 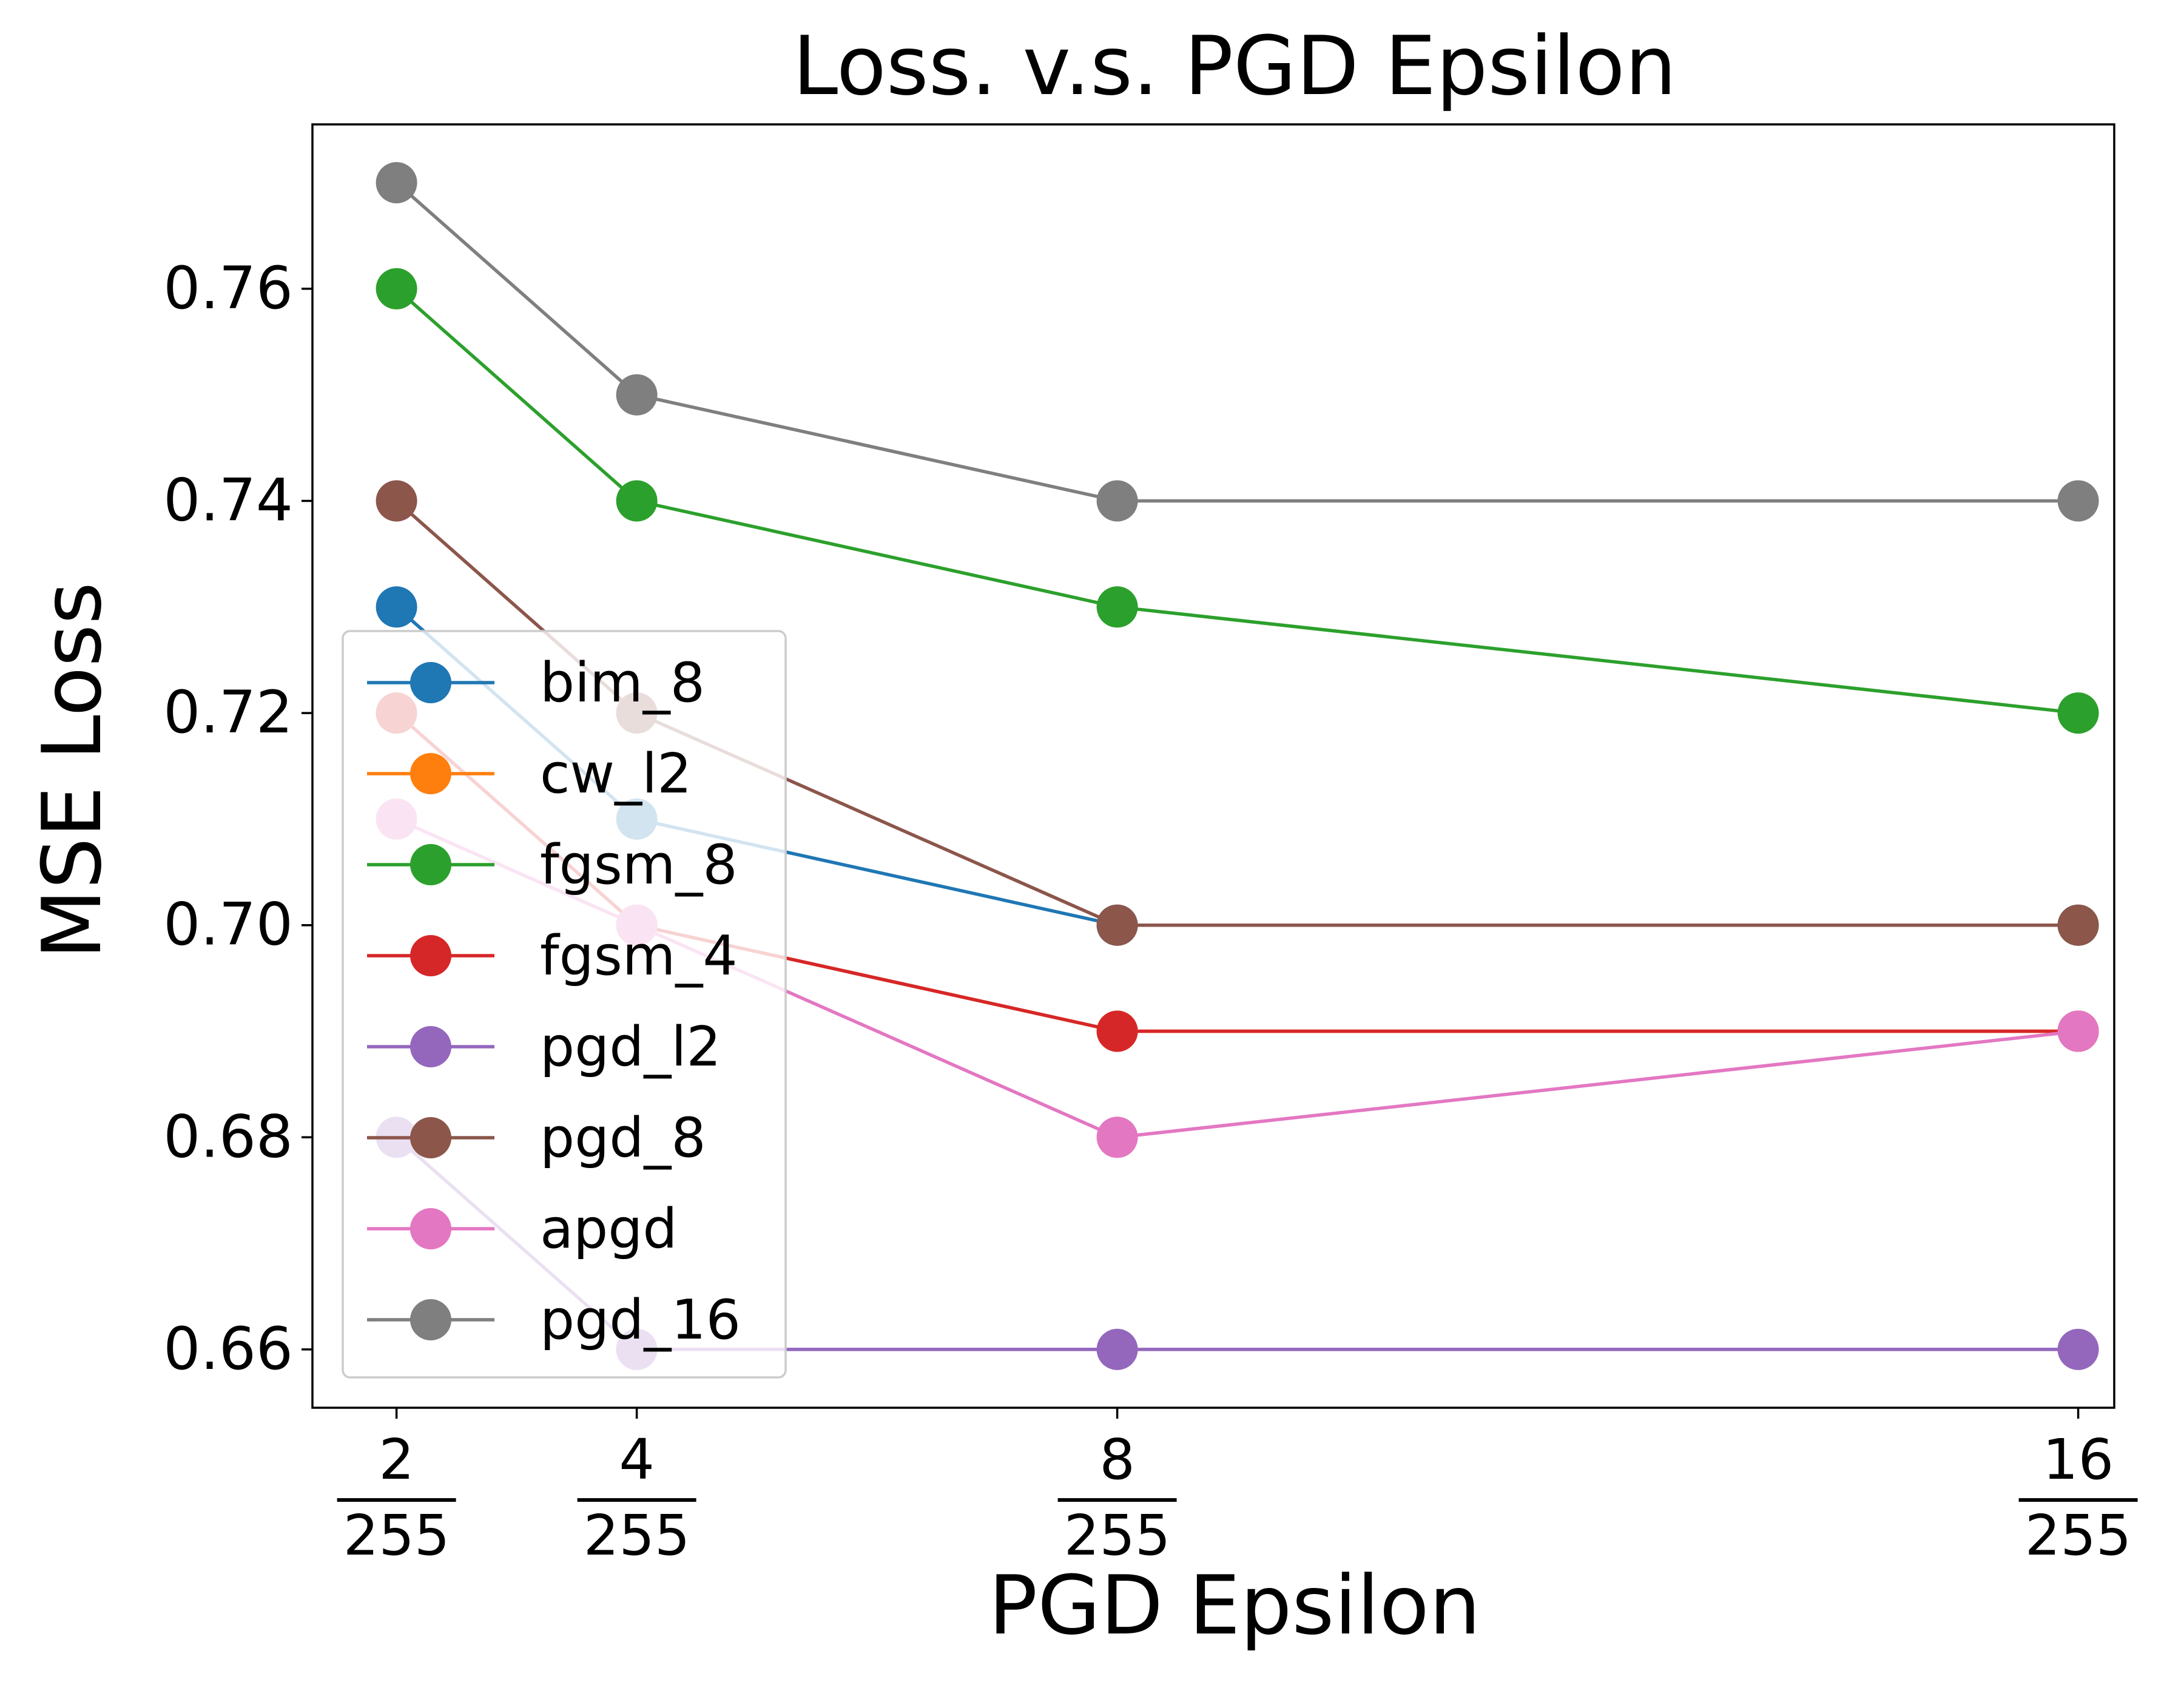 What do you see at coordinates (228, 1136) in the screenshot?
I see `y-tick-label-1: 0.68` at bounding box center [228, 1136].